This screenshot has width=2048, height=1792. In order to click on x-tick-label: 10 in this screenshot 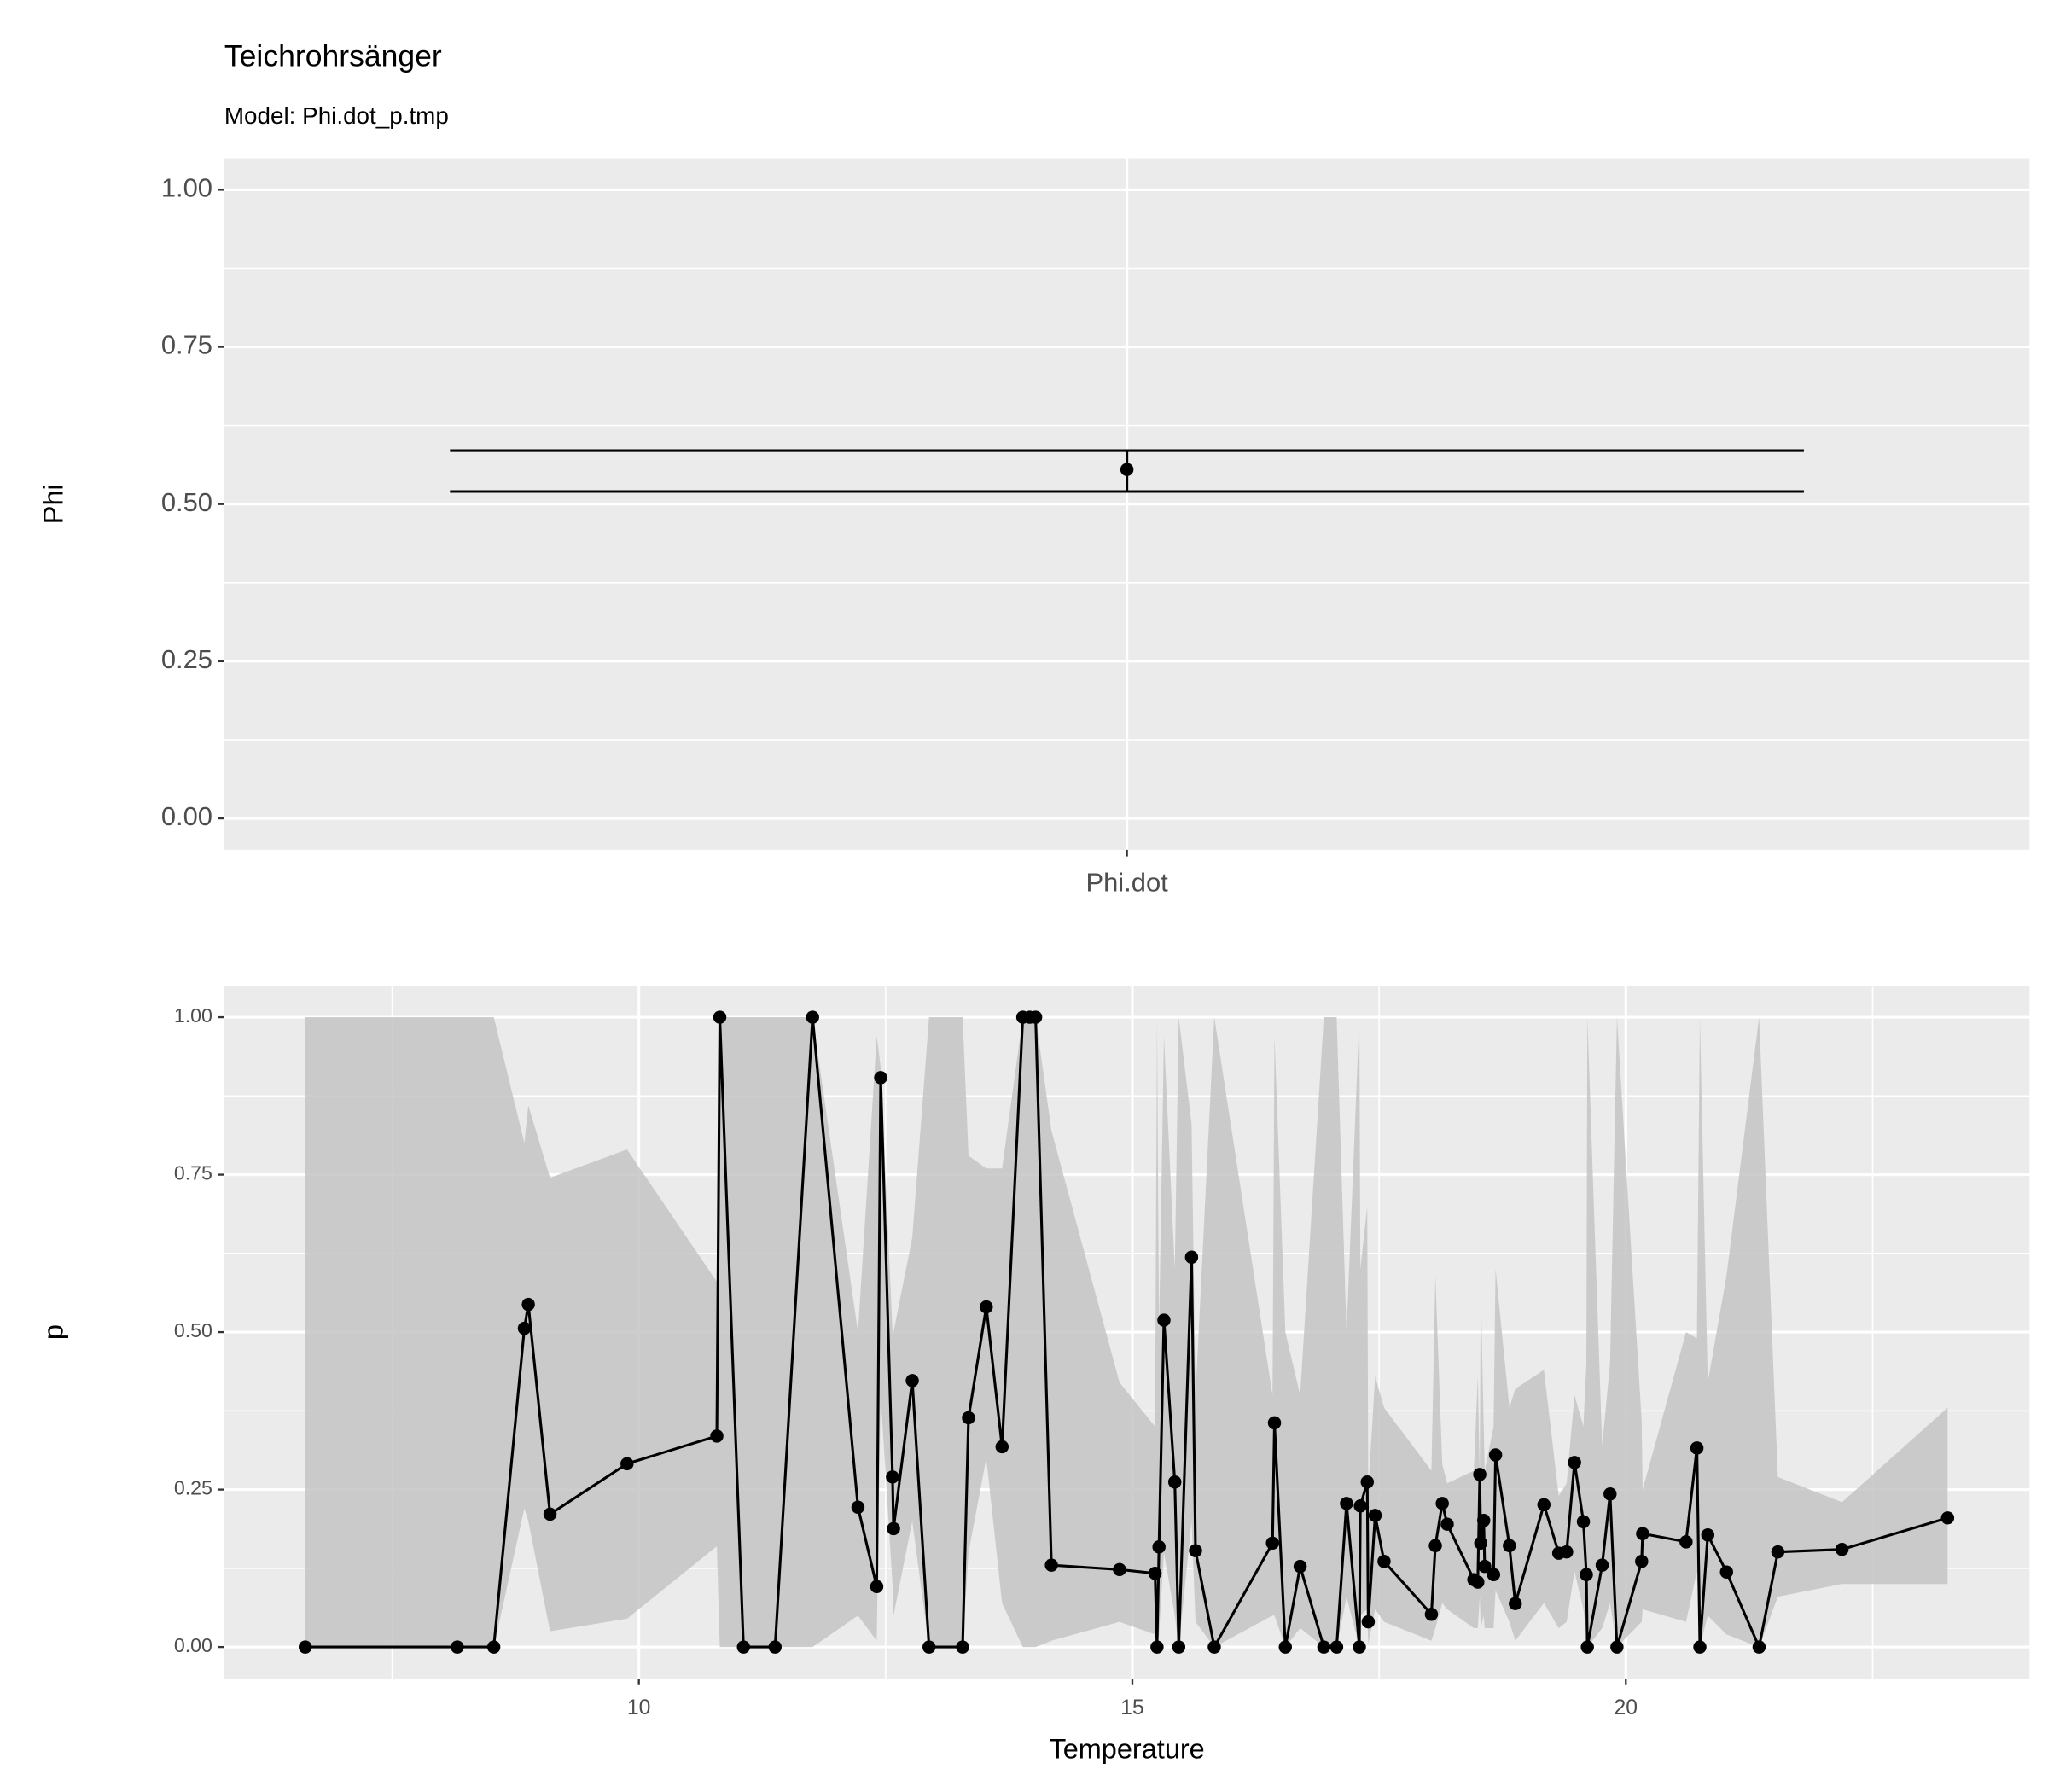, I will do `click(639, 1707)`.